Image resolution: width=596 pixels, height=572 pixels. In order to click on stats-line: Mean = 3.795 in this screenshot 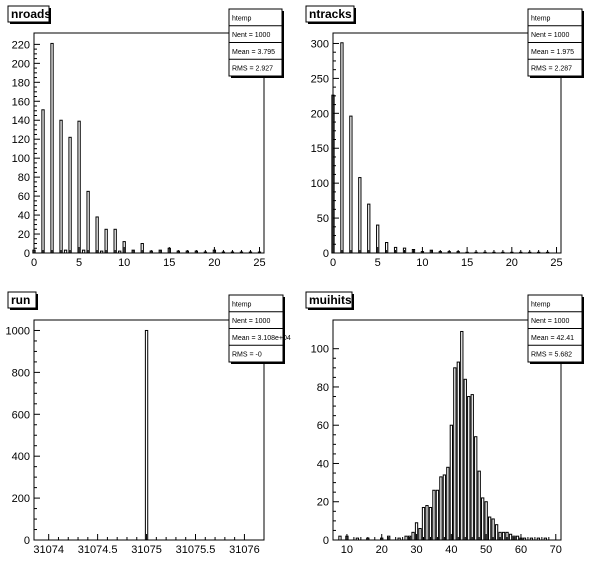, I will do `click(253, 52)`.